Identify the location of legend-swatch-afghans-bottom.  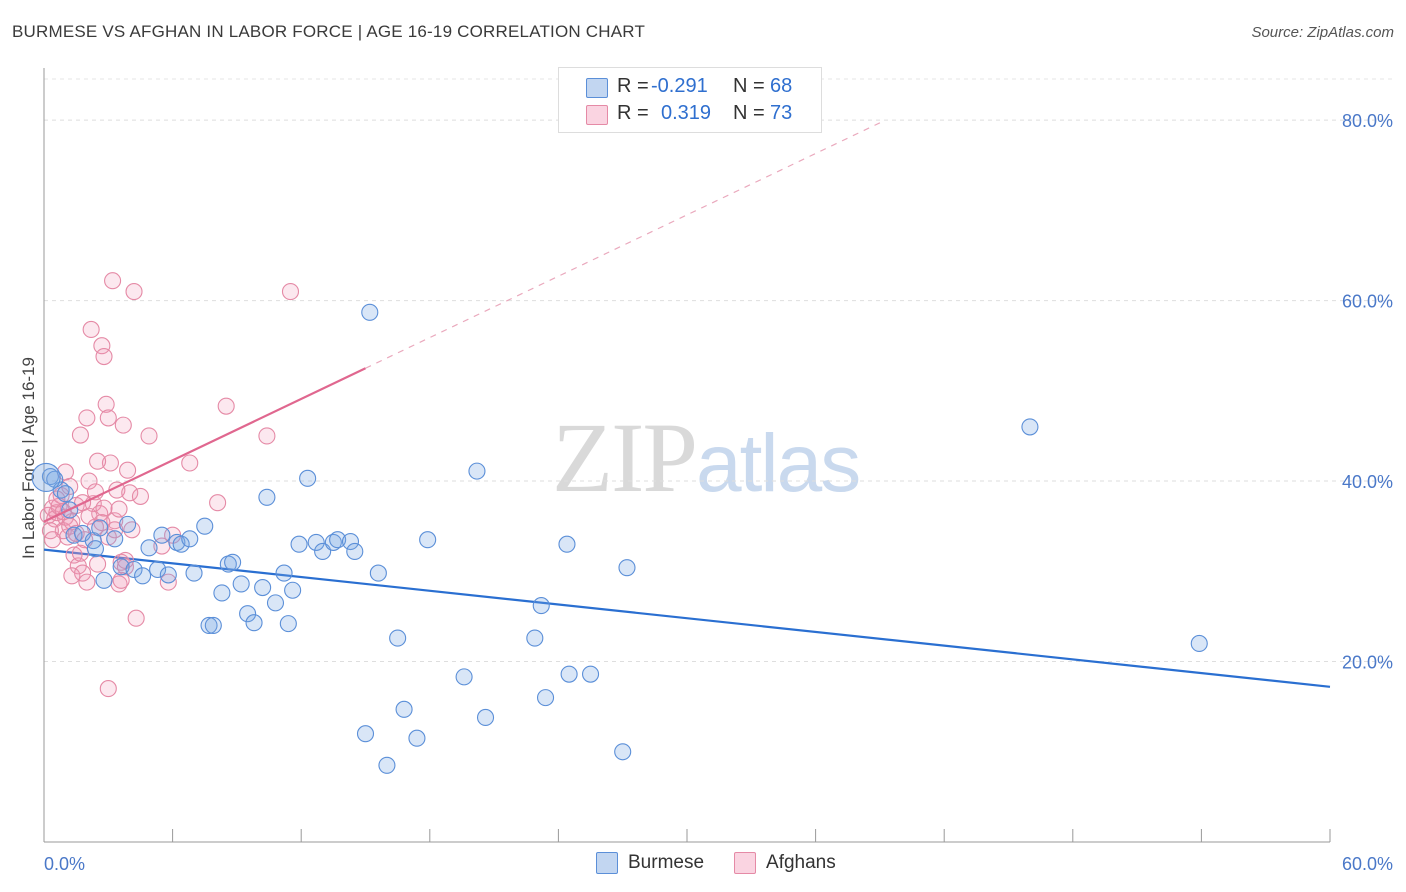
(745, 863).